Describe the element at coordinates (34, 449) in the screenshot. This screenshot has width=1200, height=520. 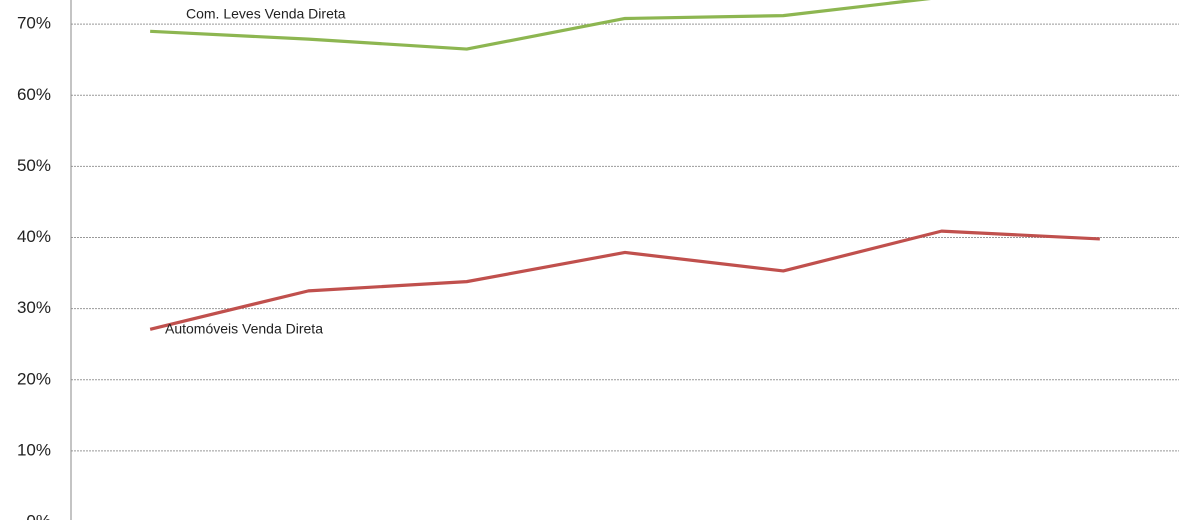
I see `y-tick-label: 10%` at that location.